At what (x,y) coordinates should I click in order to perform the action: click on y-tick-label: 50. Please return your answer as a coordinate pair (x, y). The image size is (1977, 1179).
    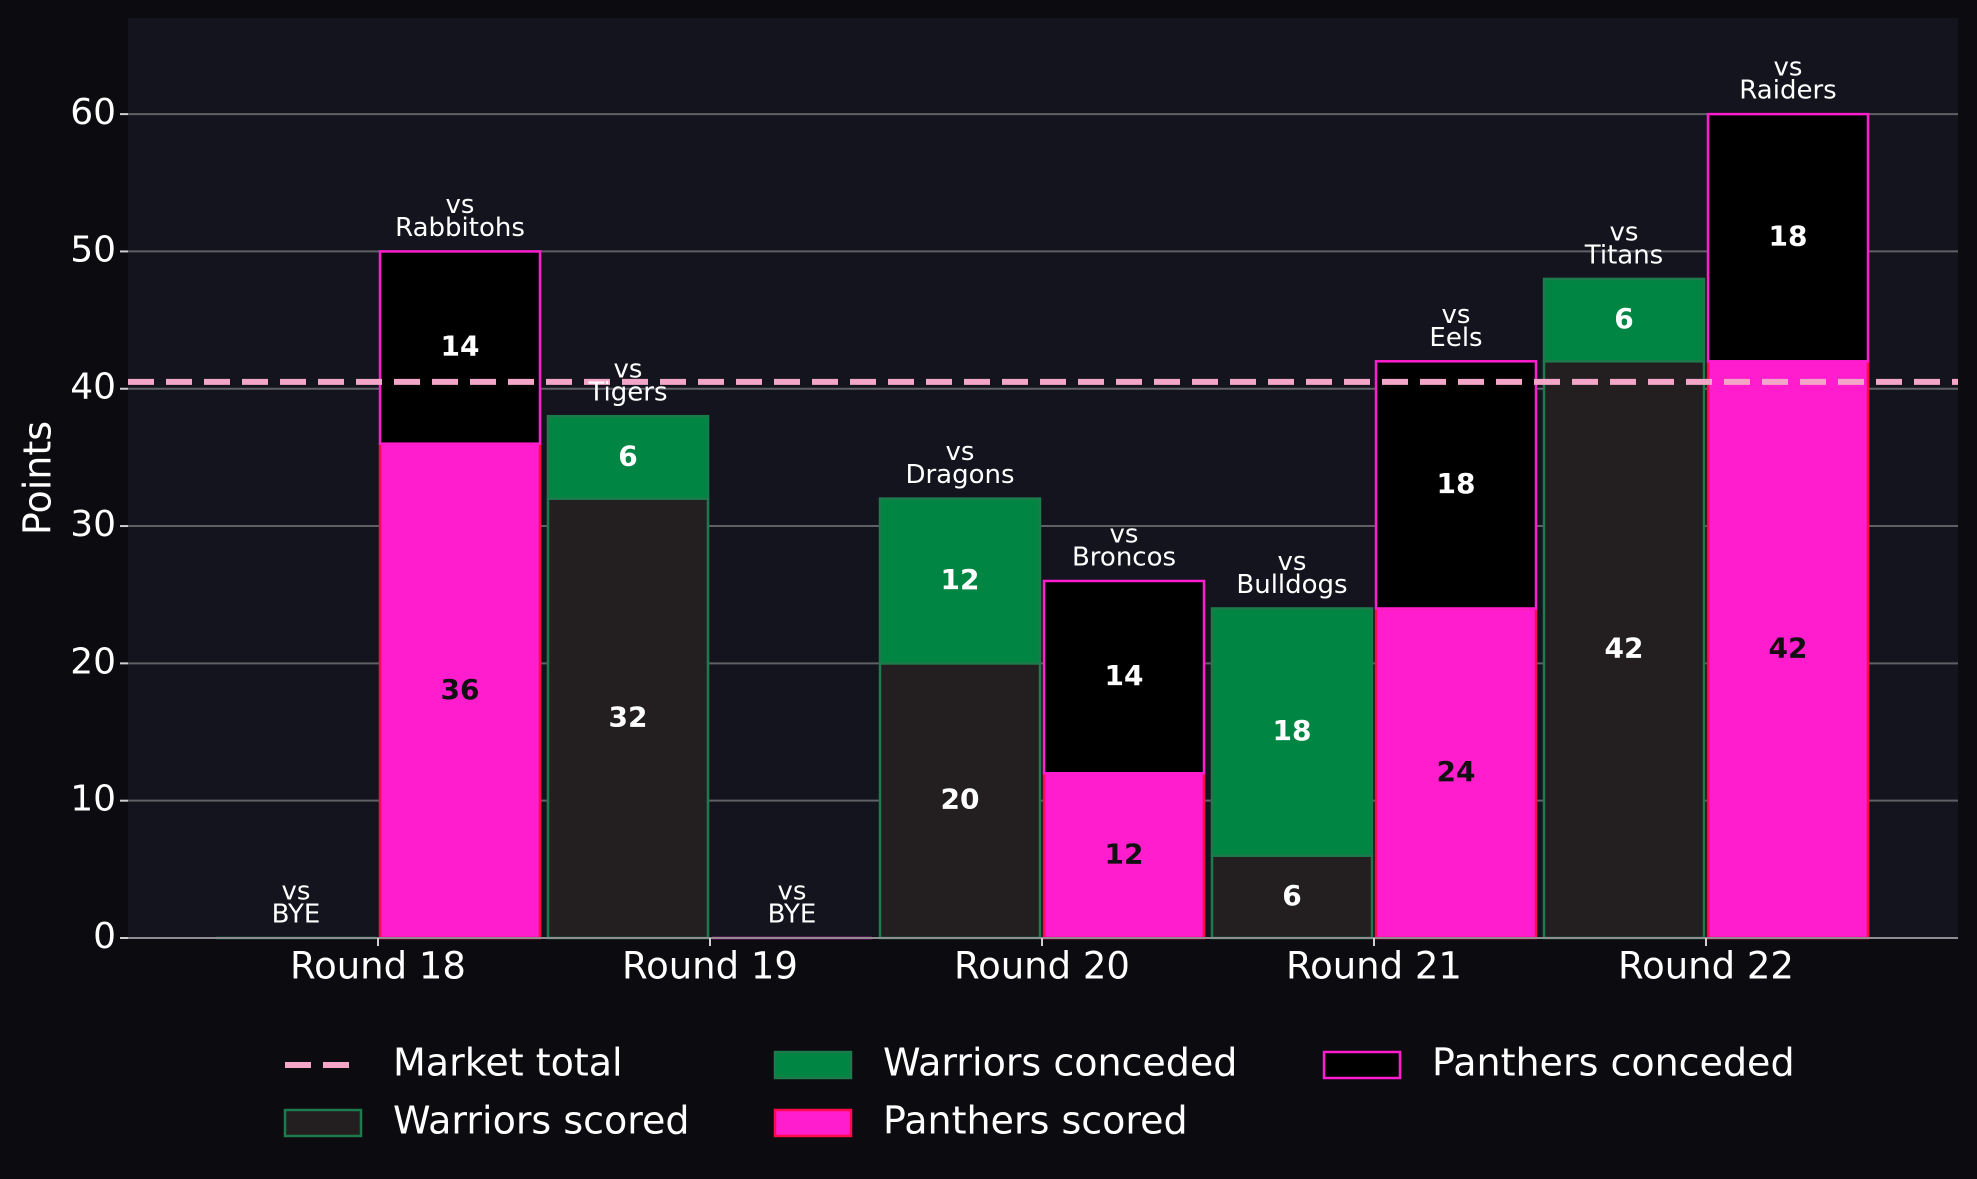
    Looking at the image, I should click on (93, 249).